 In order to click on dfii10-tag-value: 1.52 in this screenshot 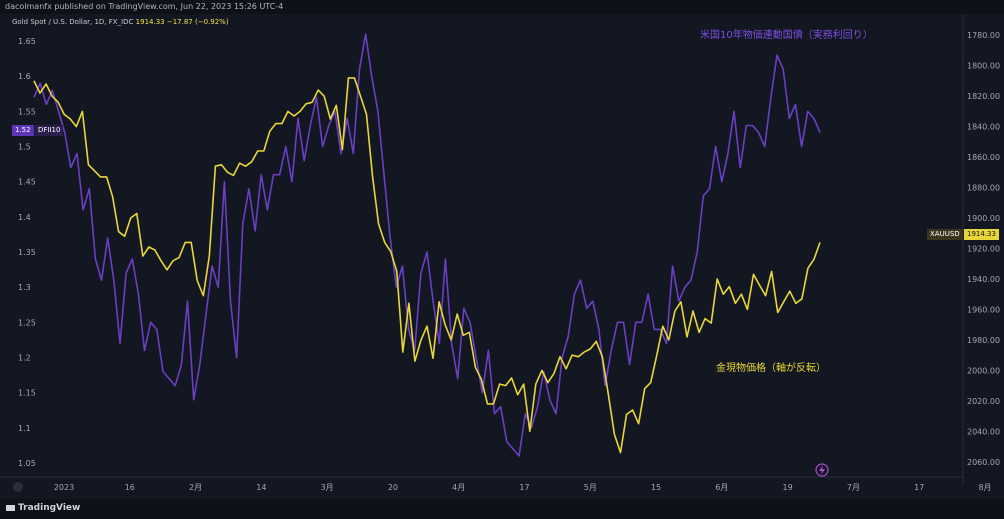, I will do `click(23, 130)`.